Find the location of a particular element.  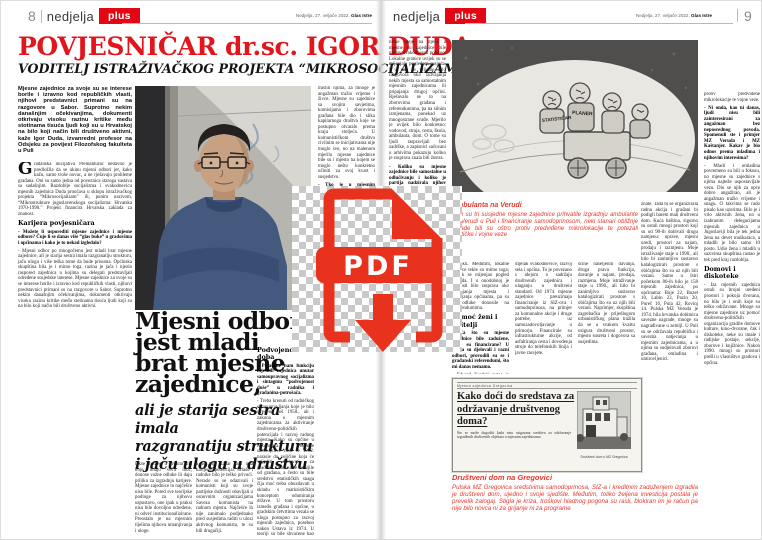

article-title: POVJESNIČAR dr.sc. IGOR DUDA, is located at coordinates (249, 46).